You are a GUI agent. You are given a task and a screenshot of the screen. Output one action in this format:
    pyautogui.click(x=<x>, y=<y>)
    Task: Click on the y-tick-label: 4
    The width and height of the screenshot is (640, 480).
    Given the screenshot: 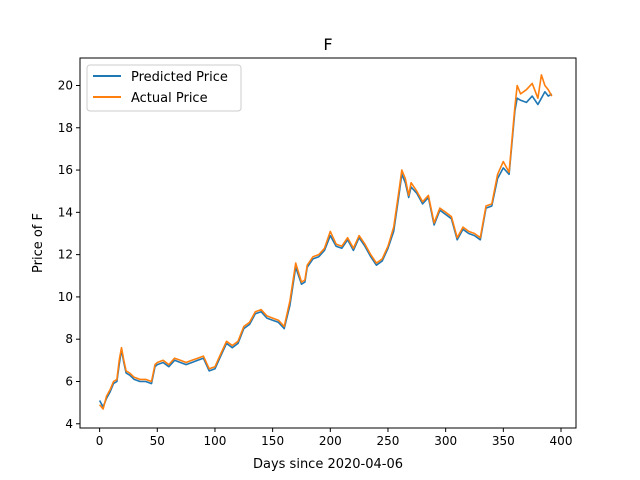 What is the action you would take?
    pyautogui.click(x=69, y=424)
    